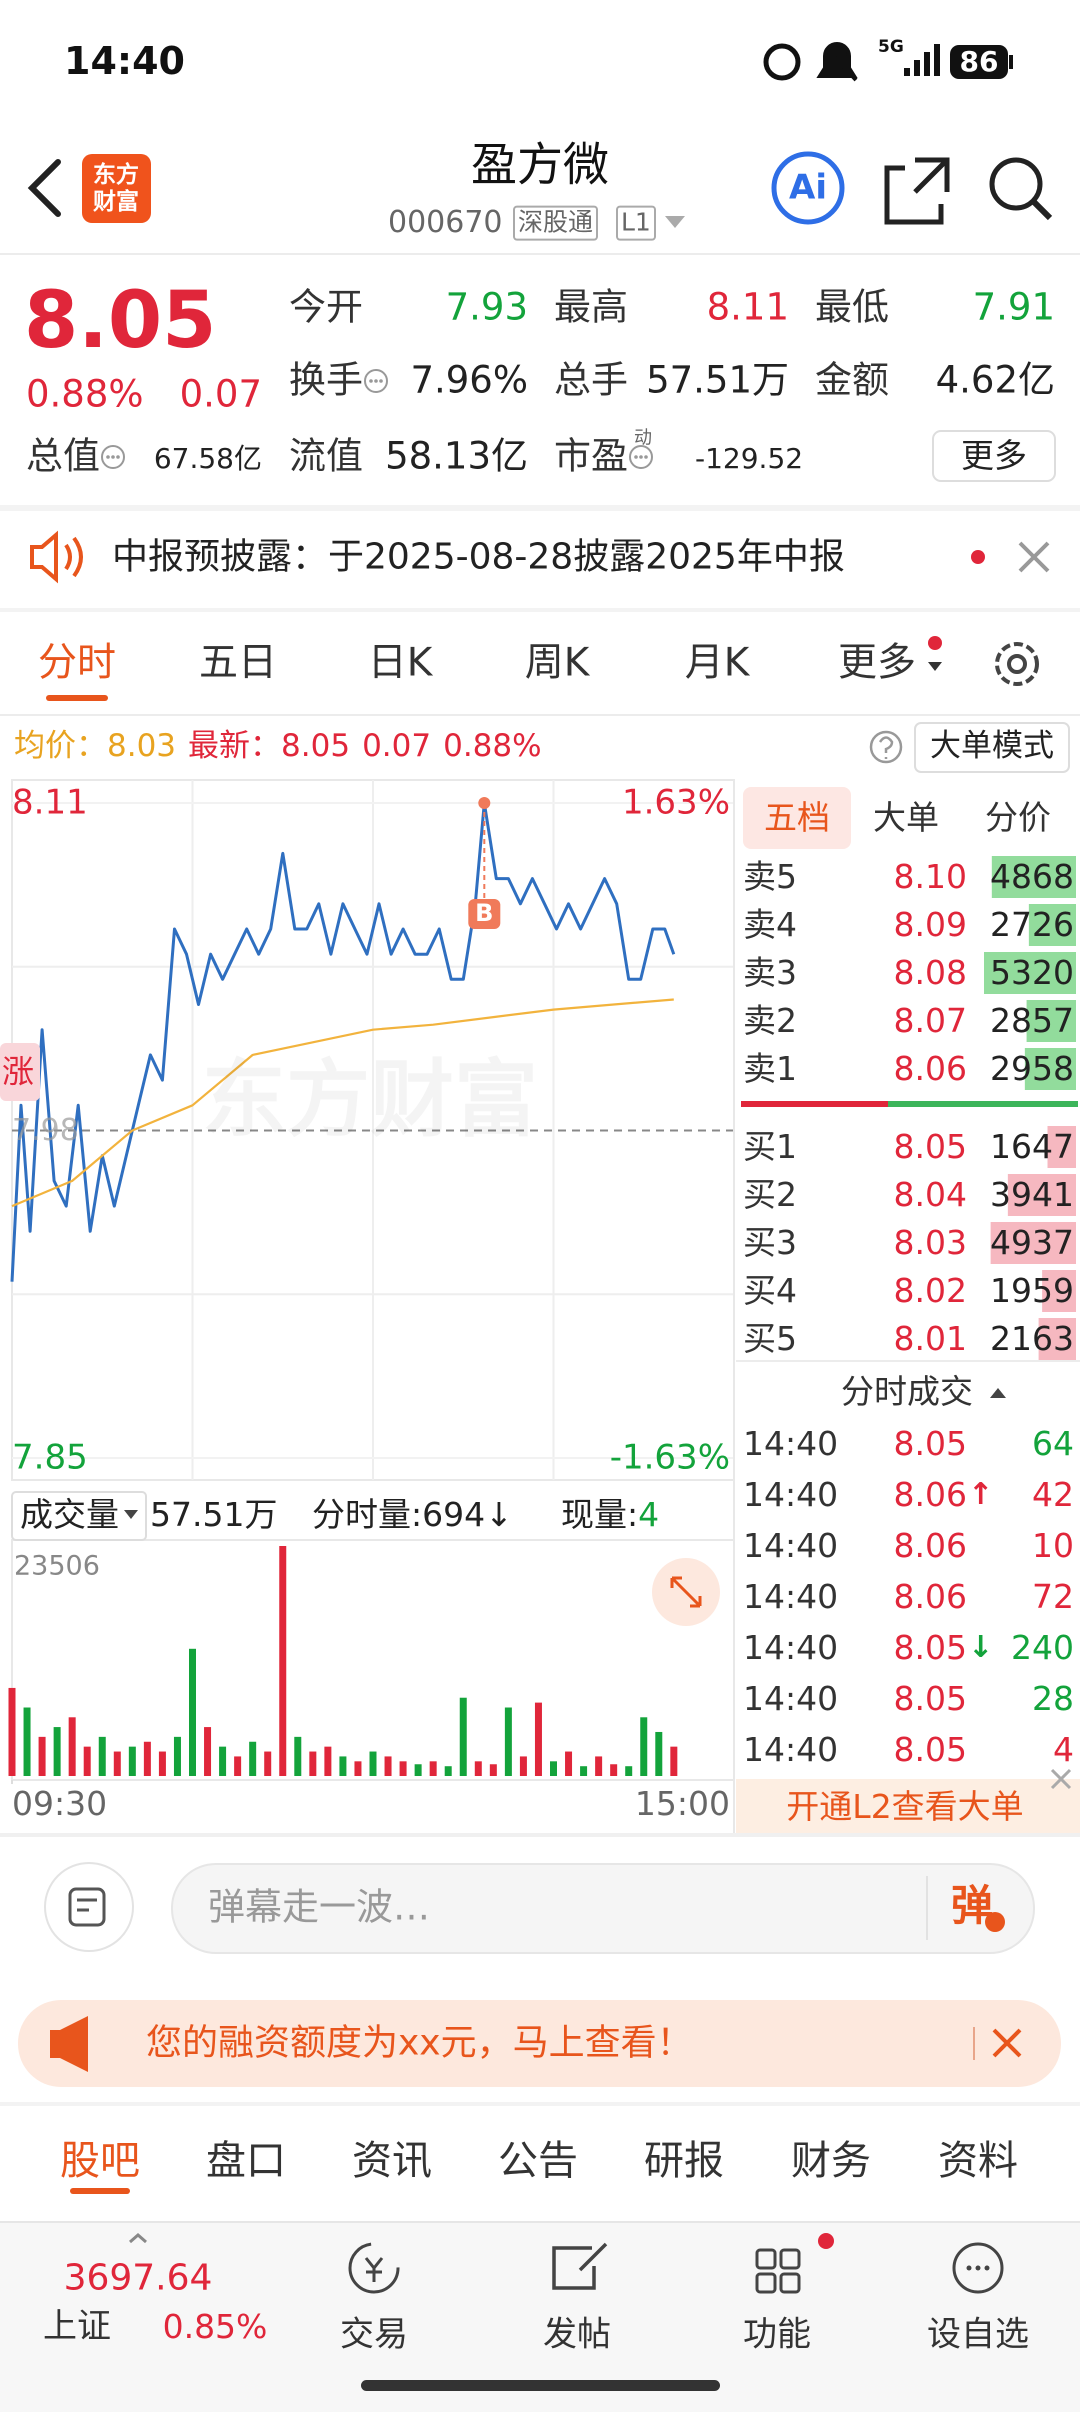  I want to click on trades-title: 分时成交, so click(907, 1392).